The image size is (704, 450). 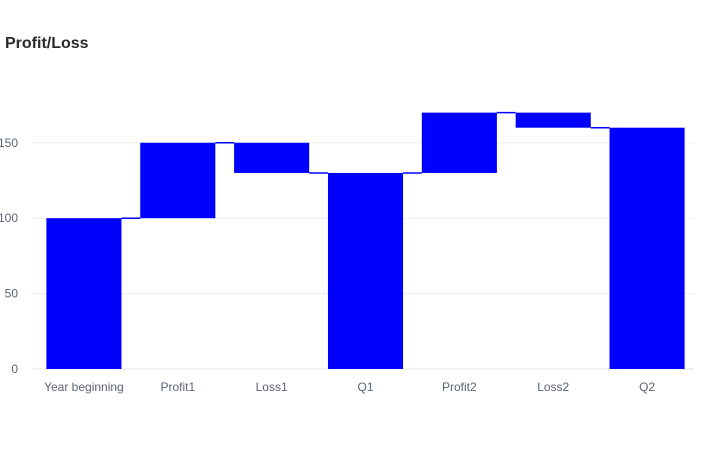 I want to click on bar-loss2, so click(x=553, y=120).